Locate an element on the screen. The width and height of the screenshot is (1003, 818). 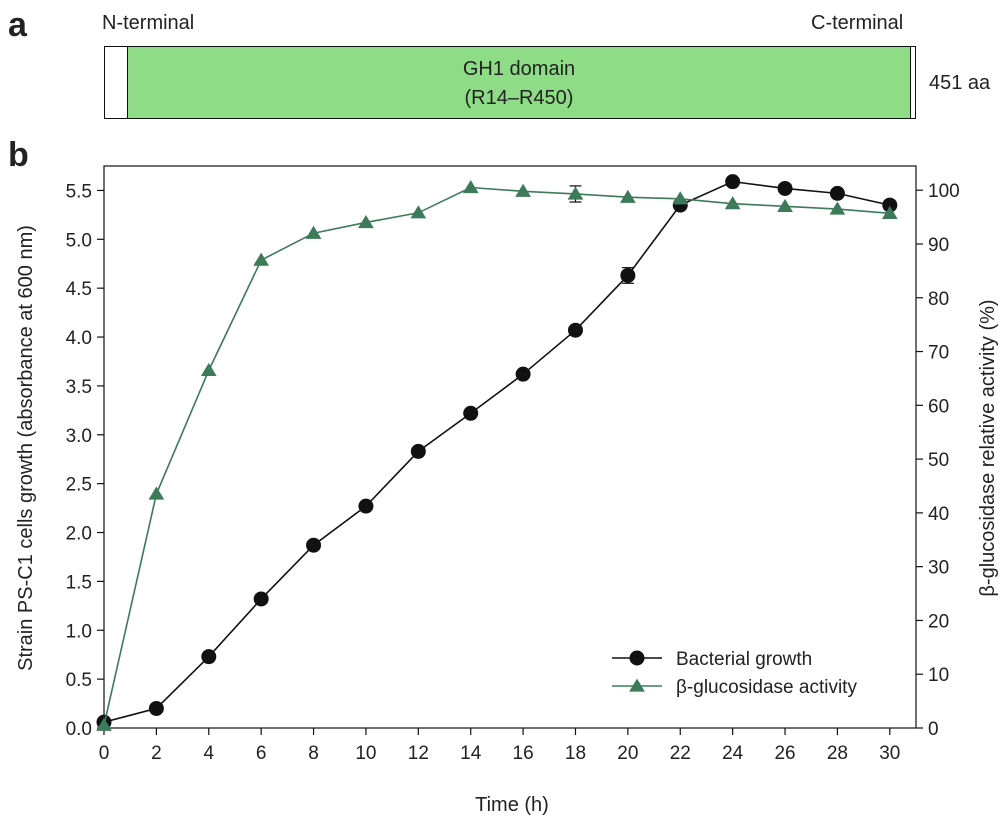
y2-tick-label: 30 is located at coordinates (938, 568).